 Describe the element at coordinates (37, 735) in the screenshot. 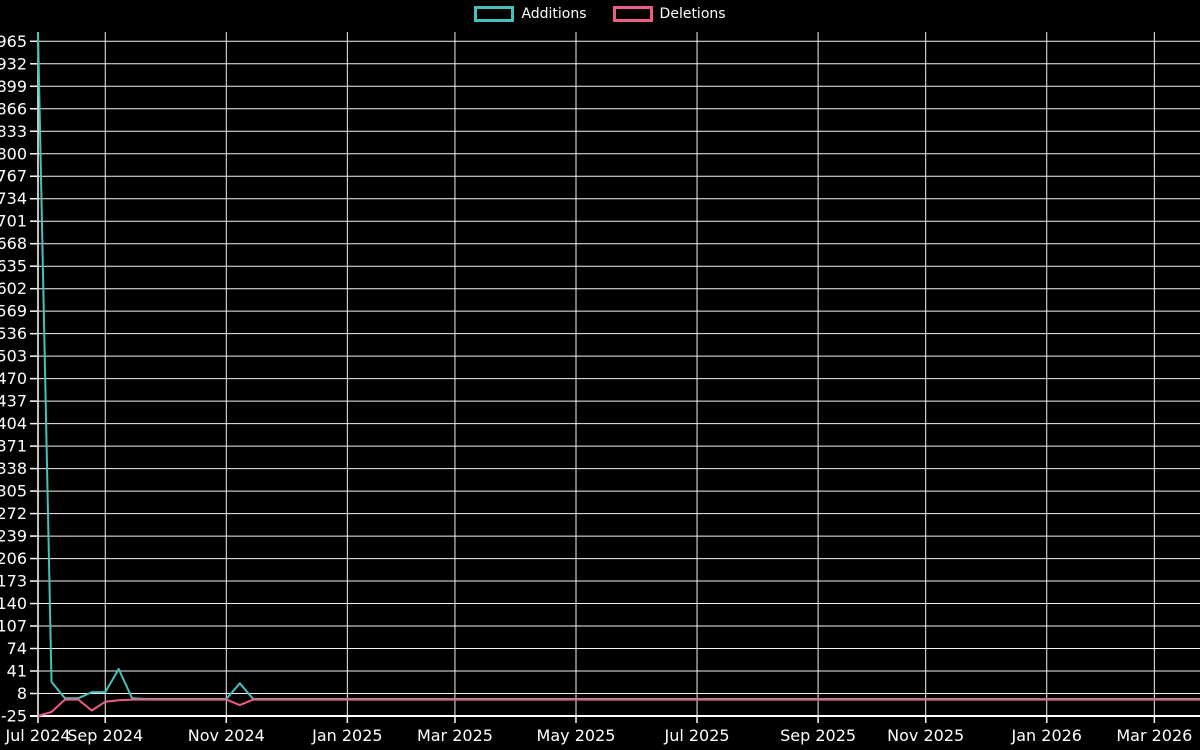

I see `x-tick-label: Jul 2024` at that location.